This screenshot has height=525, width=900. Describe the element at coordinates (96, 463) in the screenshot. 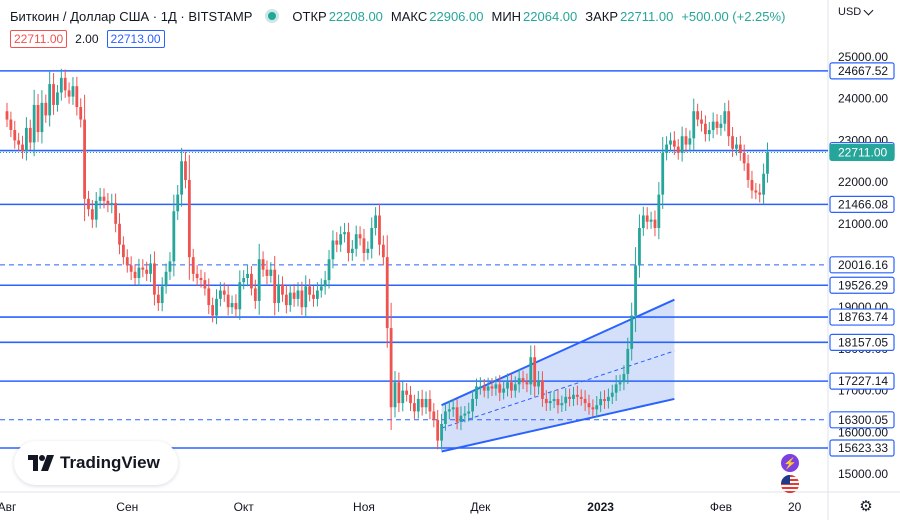

I see `tradingview-logo: TradingView` at that location.